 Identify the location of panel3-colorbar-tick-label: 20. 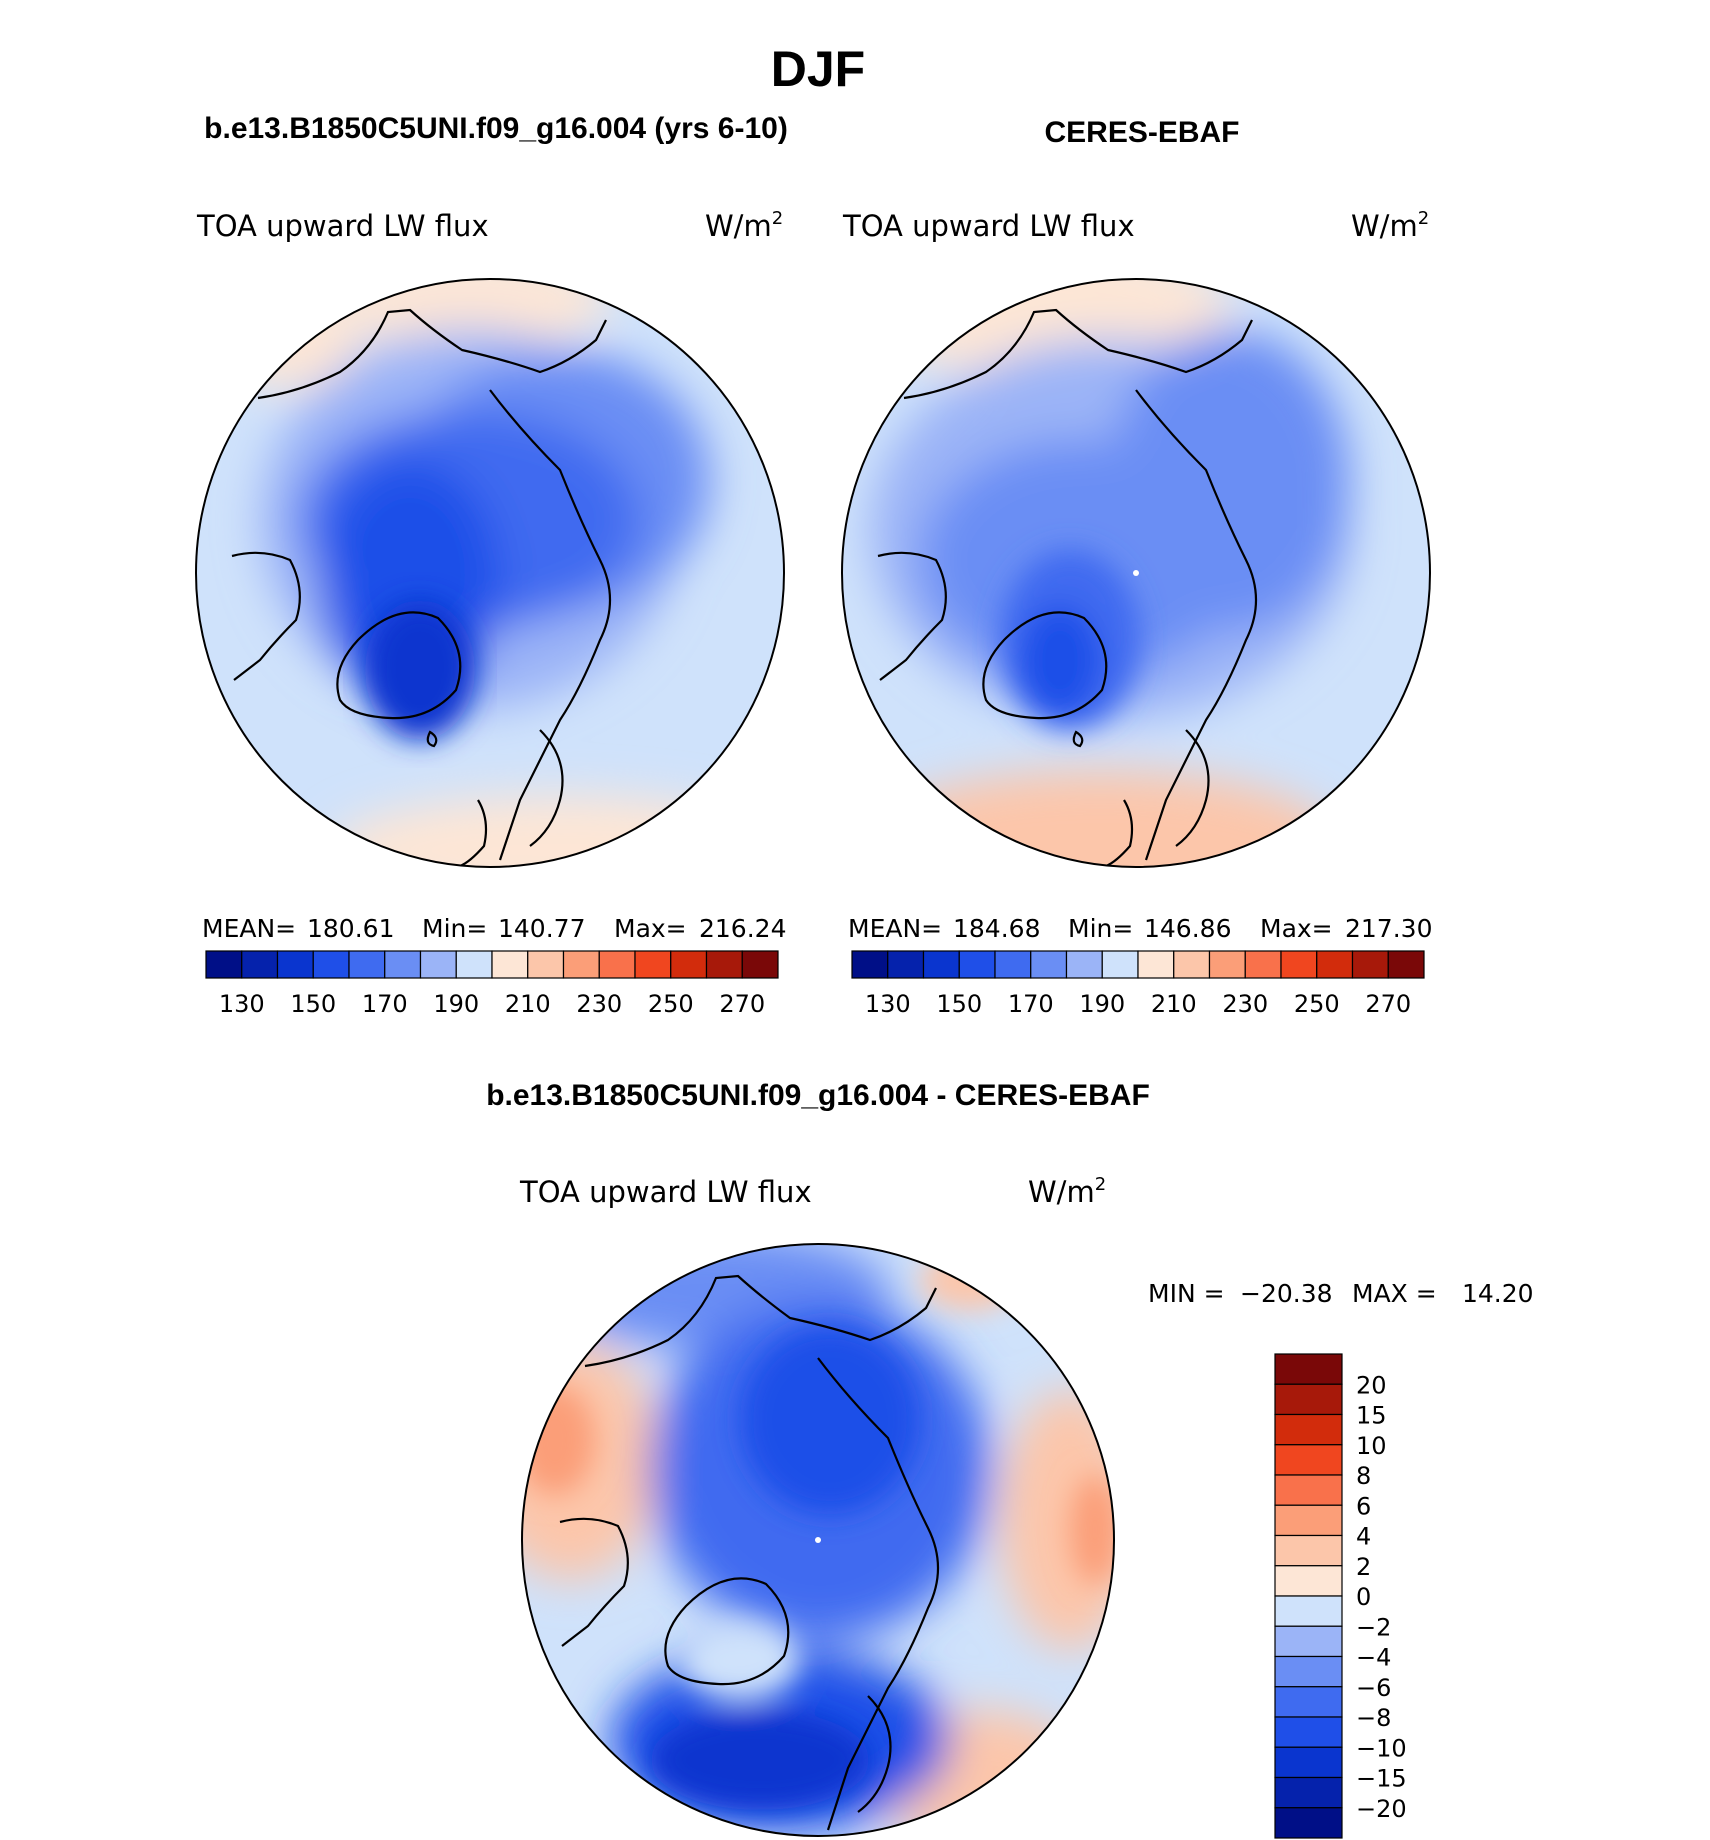
(1371, 1385).